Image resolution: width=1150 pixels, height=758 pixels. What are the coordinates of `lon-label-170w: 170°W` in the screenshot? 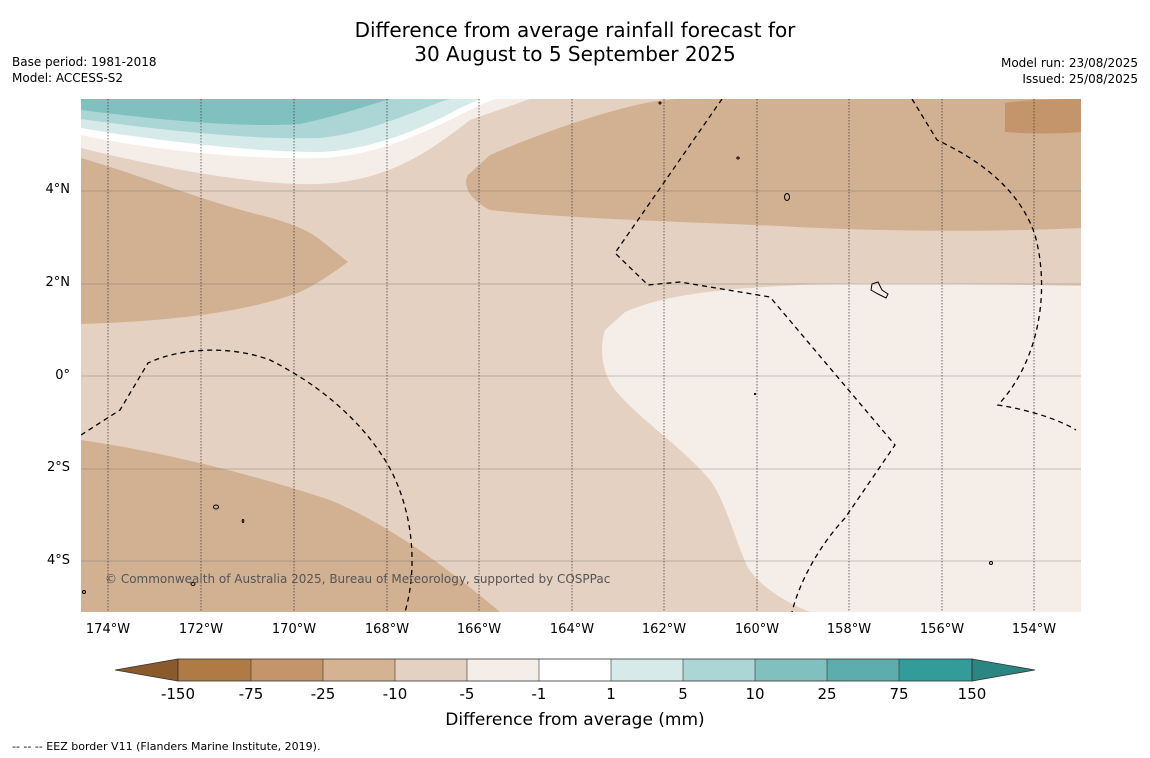 It's located at (294, 629).